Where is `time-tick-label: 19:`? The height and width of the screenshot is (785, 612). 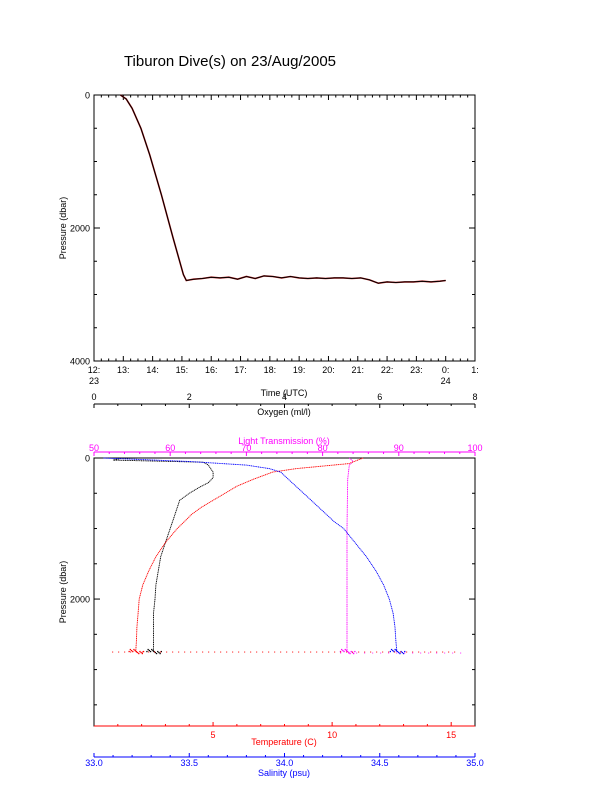
time-tick-label: 19: is located at coordinates (299, 370).